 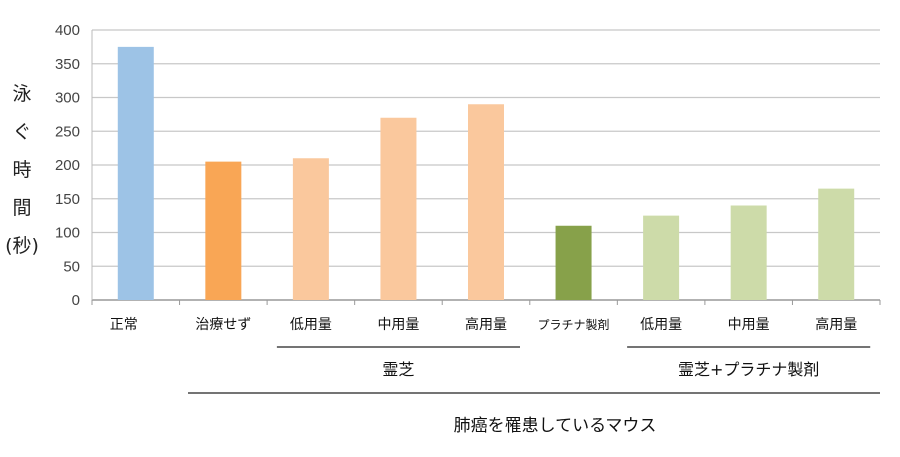 What do you see at coordinates (21, 94) in the screenshot?
I see `y-axis-label-char: 泳` at bounding box center [21, 94].